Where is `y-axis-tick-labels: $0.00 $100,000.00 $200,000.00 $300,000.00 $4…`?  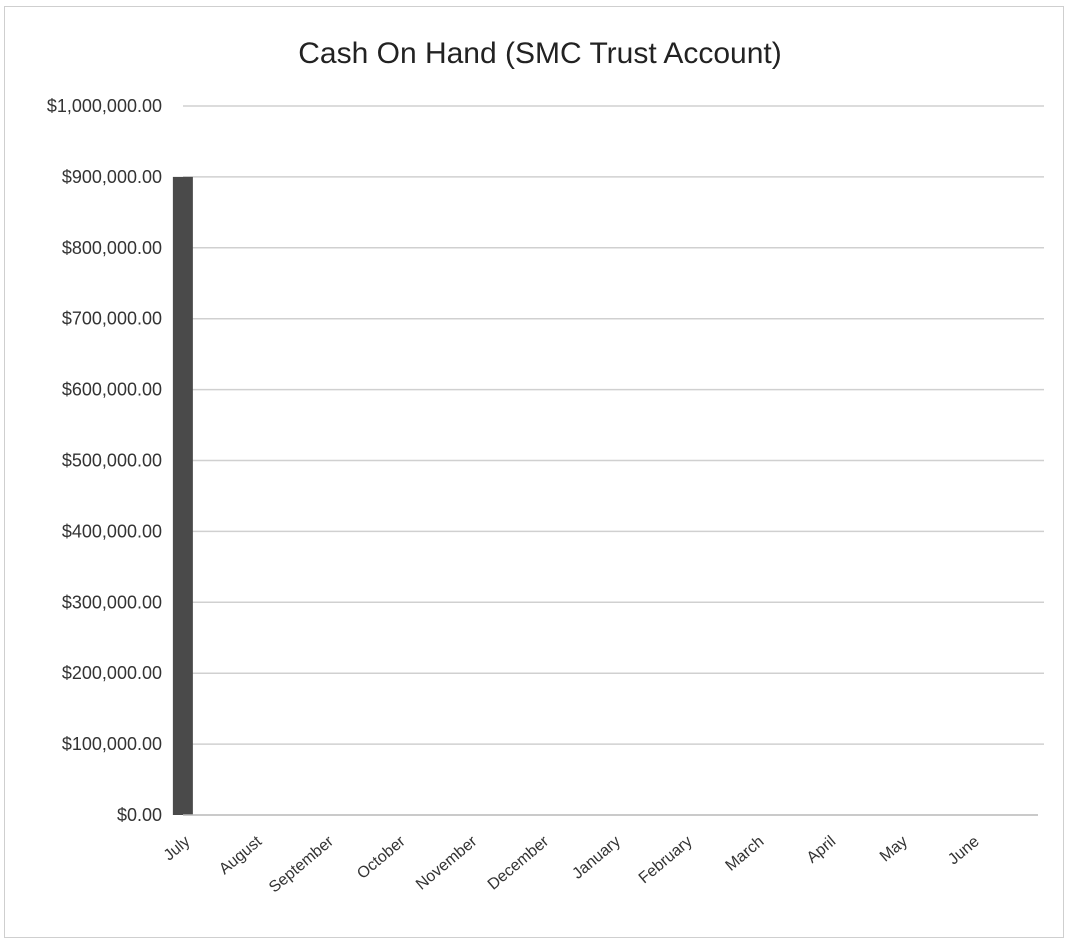
y-axis-tick-labels: $0.00 $100,000.00 $200,000.00 $300,000.00 $4… is located at coordinates (104, 460).